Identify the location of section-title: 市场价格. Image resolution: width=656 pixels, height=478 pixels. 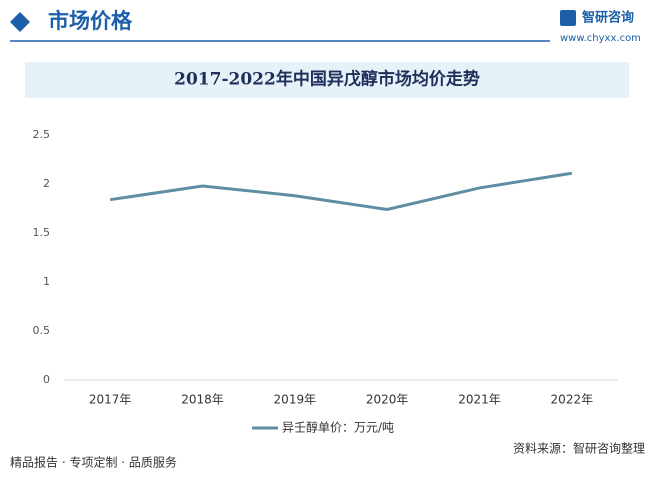
(90, 21).